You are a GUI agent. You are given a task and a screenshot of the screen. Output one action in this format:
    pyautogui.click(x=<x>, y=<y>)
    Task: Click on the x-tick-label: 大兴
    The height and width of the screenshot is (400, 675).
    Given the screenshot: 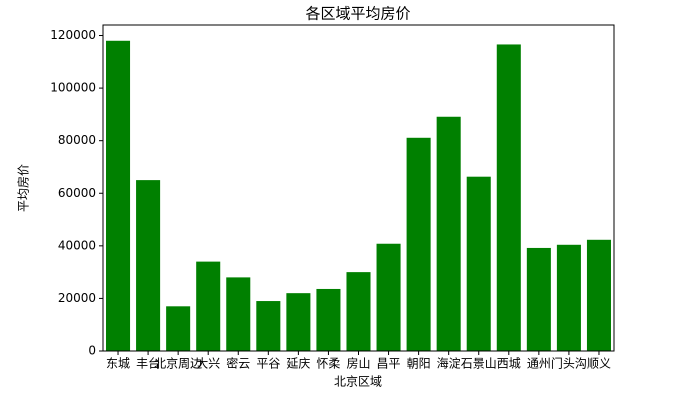 What is the action you would take?
    pyautogui.click(x=208, y=364)
    